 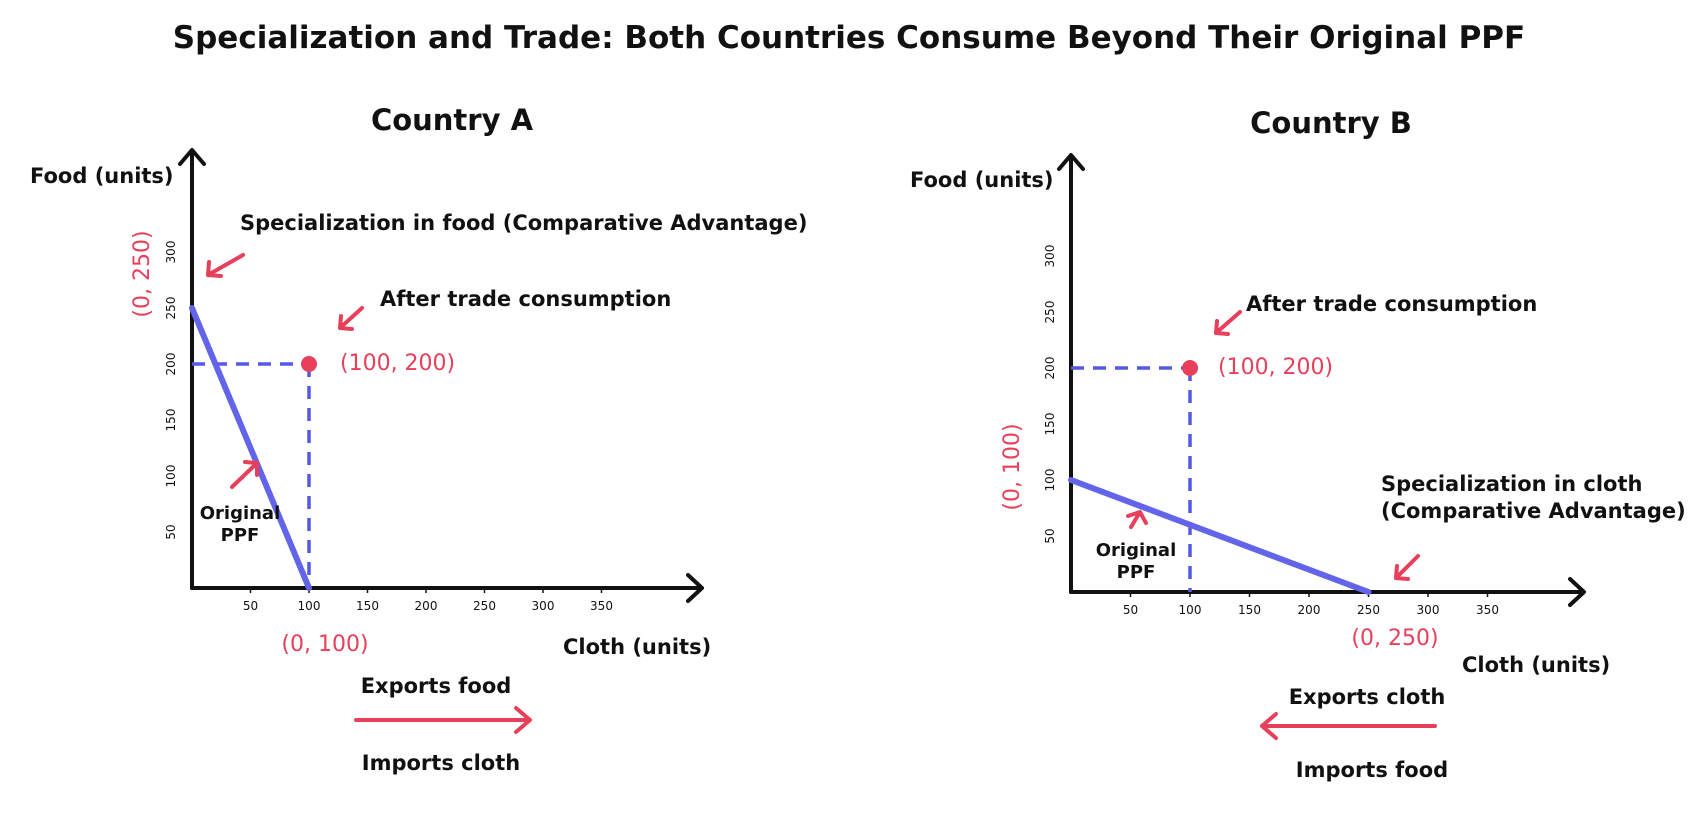 What do you see at coordinates (240, 513) in the screenshot?
I see `chart-a-ppf-label-line1: Original` at bounding box center [240, 513].